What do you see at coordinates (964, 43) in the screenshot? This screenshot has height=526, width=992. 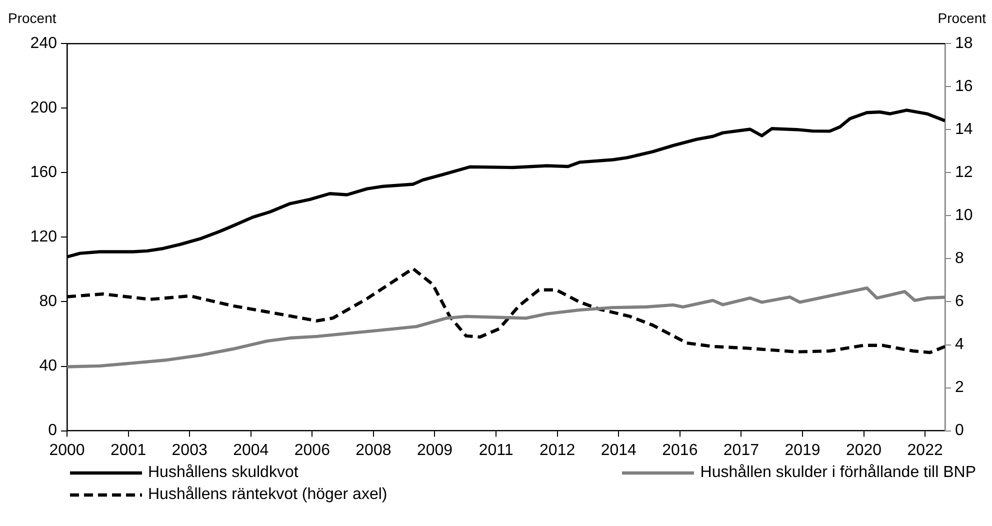 I see `y2-tick-label: 18` at bounding box center [964, 43].